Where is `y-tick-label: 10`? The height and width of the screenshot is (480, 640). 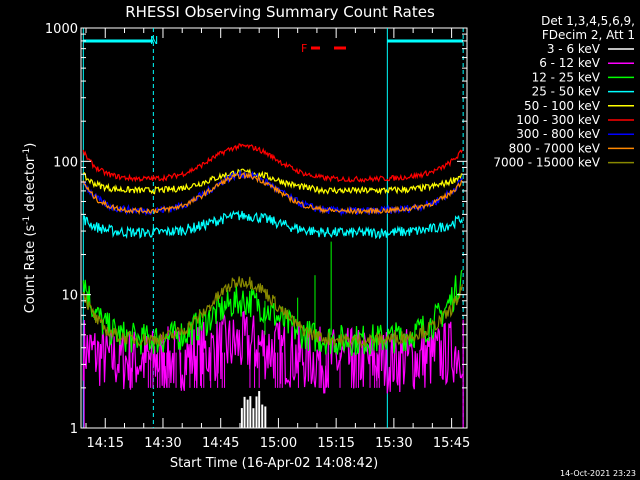 y-tick-label: 10 is located at coordinates (69, 296).